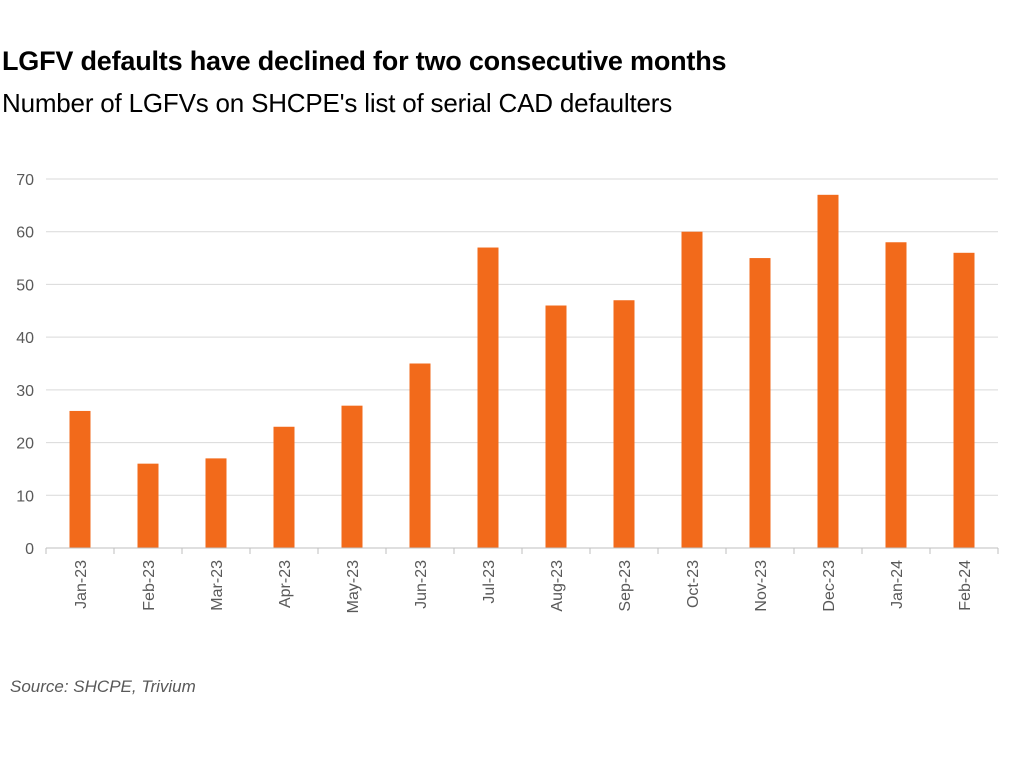 This screenshot has height=761, width=1024. Describe the element at coordinates (522, 550) in the screenshot. I see `axes` at that location.